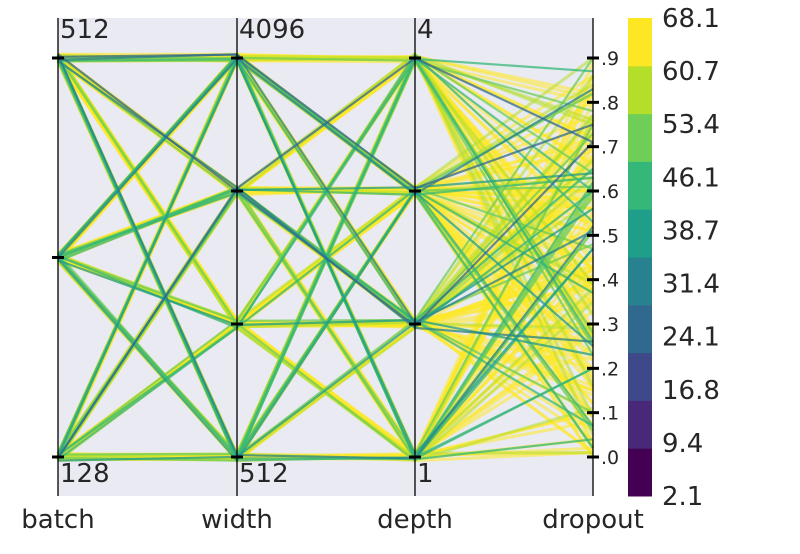 The height and width of the screenshot is (554, 800). I want to click on tick-label-dropout: .5, so click(610, 236).